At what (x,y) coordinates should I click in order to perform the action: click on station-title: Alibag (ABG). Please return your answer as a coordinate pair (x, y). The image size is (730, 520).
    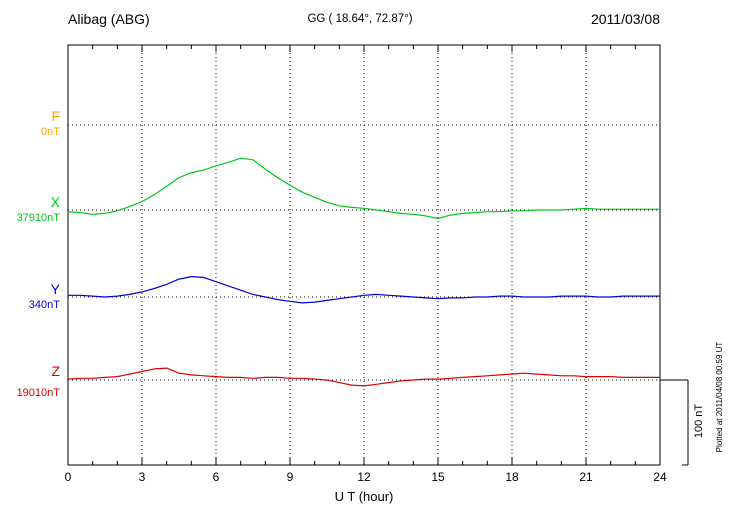
    Looking at the image, I should click on (109, 19).